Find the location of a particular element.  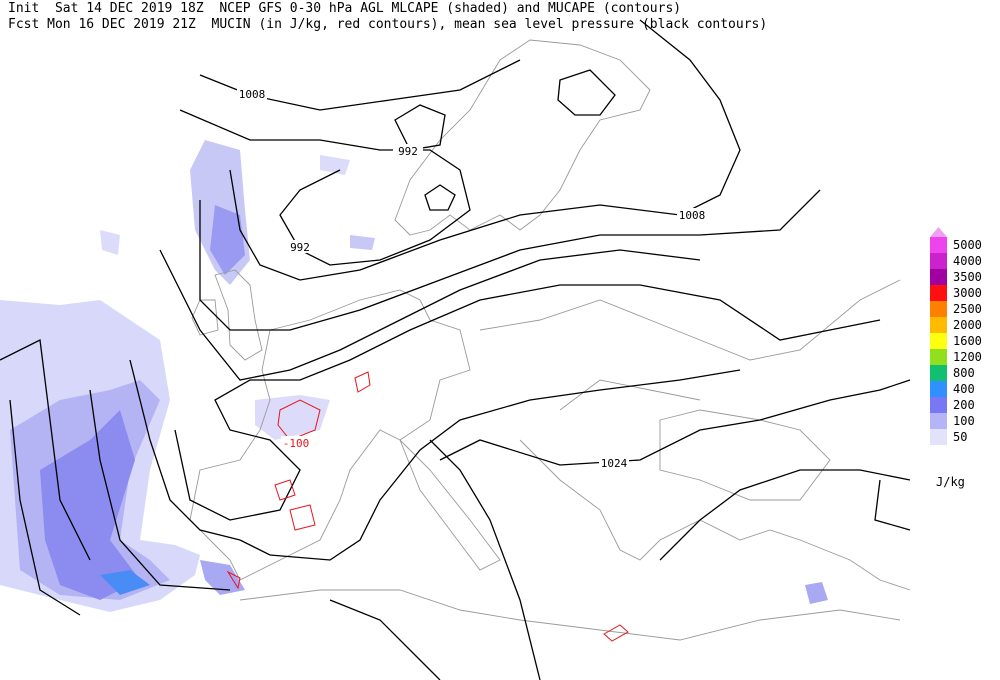

colorbar-label: 2000 is located at coordinates (967, 325).